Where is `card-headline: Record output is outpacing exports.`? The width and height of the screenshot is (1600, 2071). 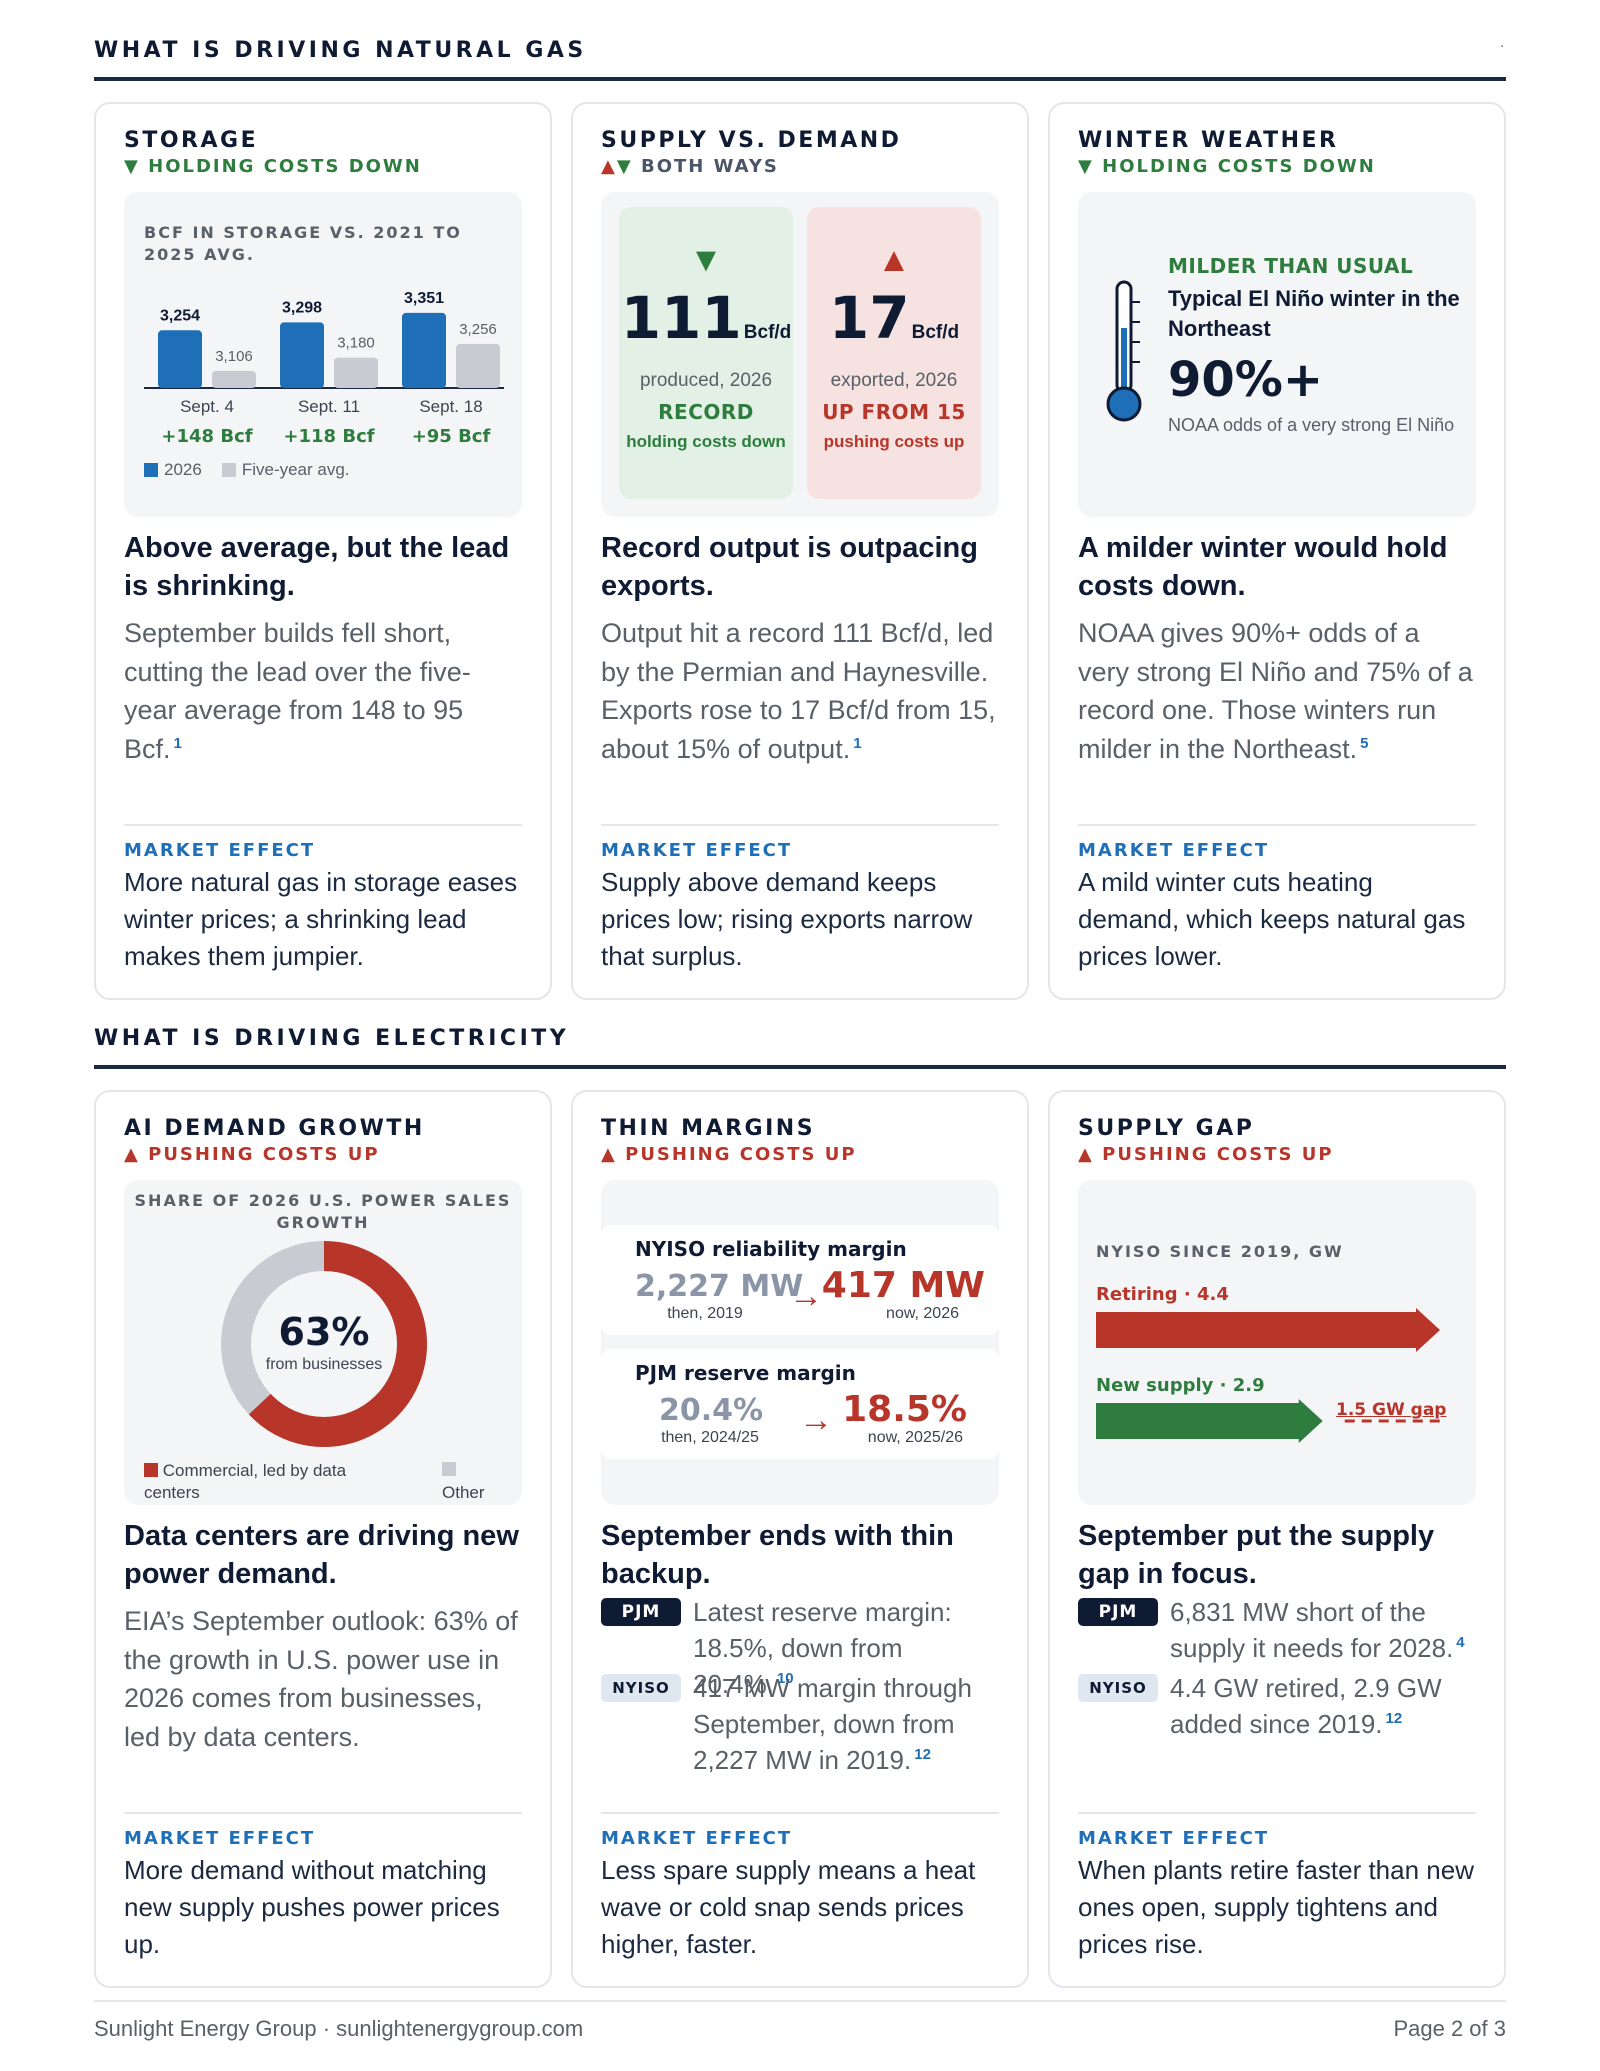
card-headline: Record output is outpacing exports. is located at coordinates (789, 567).